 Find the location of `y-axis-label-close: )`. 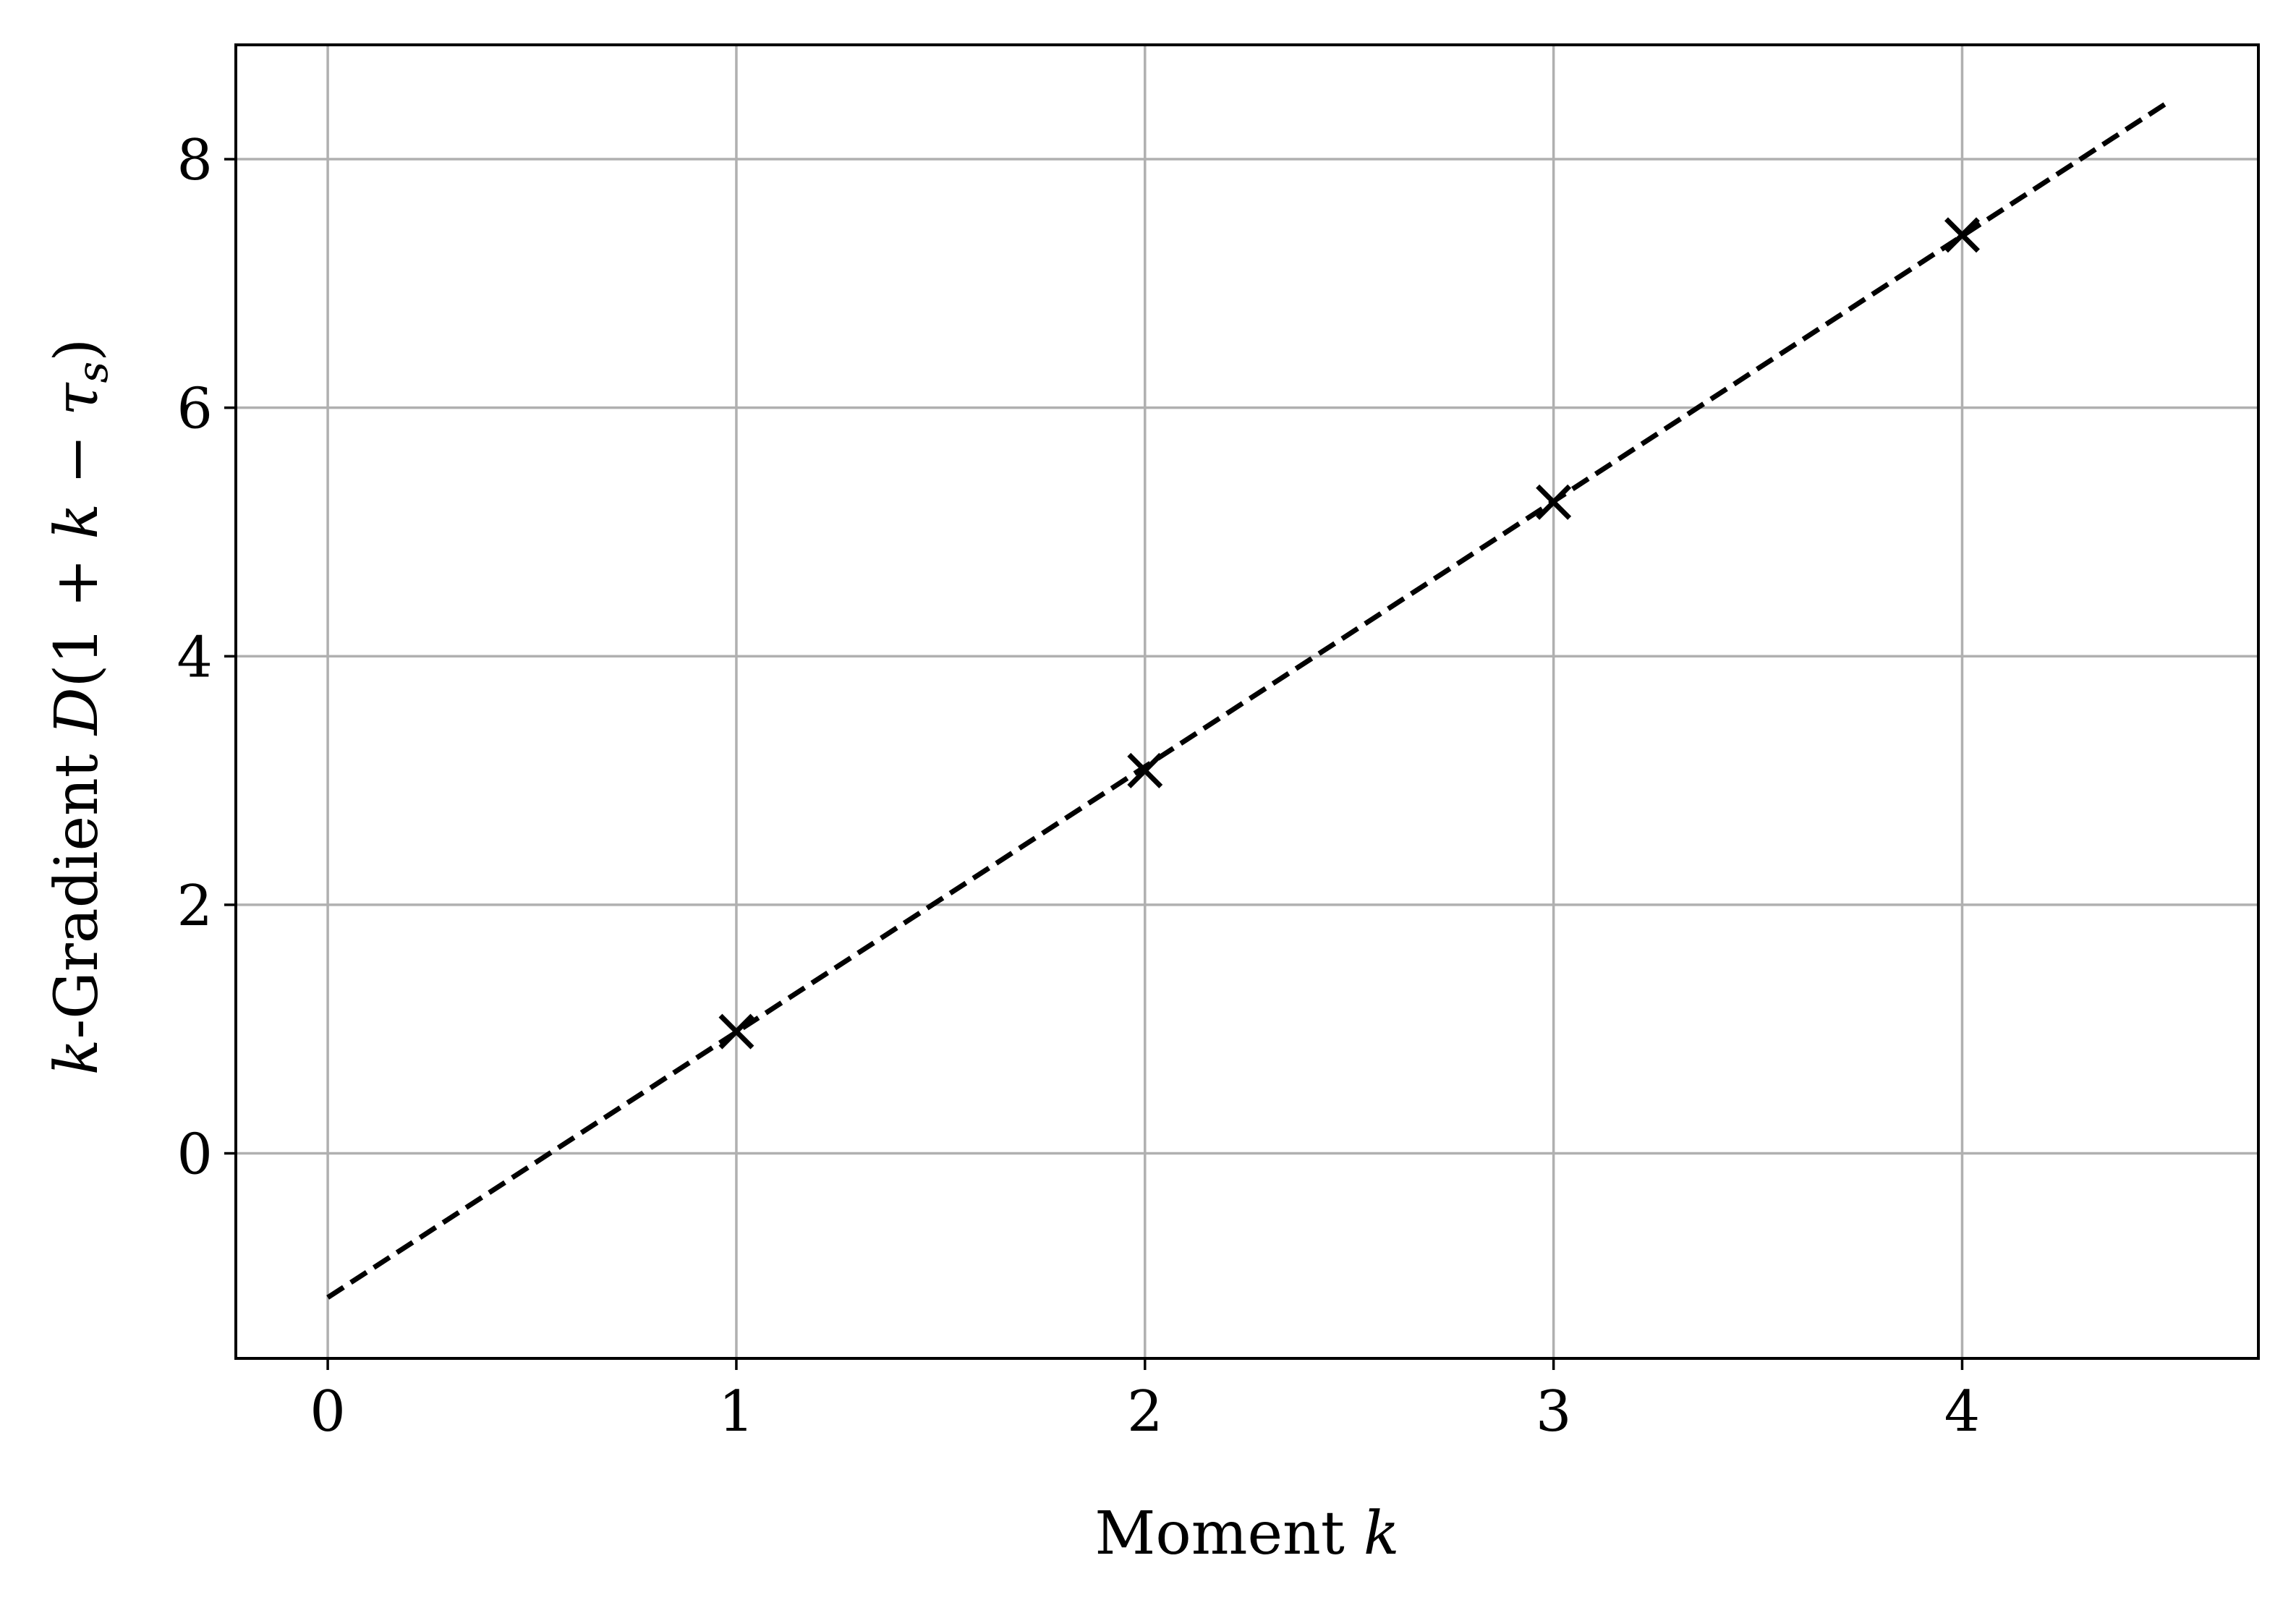

y-axis-label-close: ) is located at coordinates (77, 350).